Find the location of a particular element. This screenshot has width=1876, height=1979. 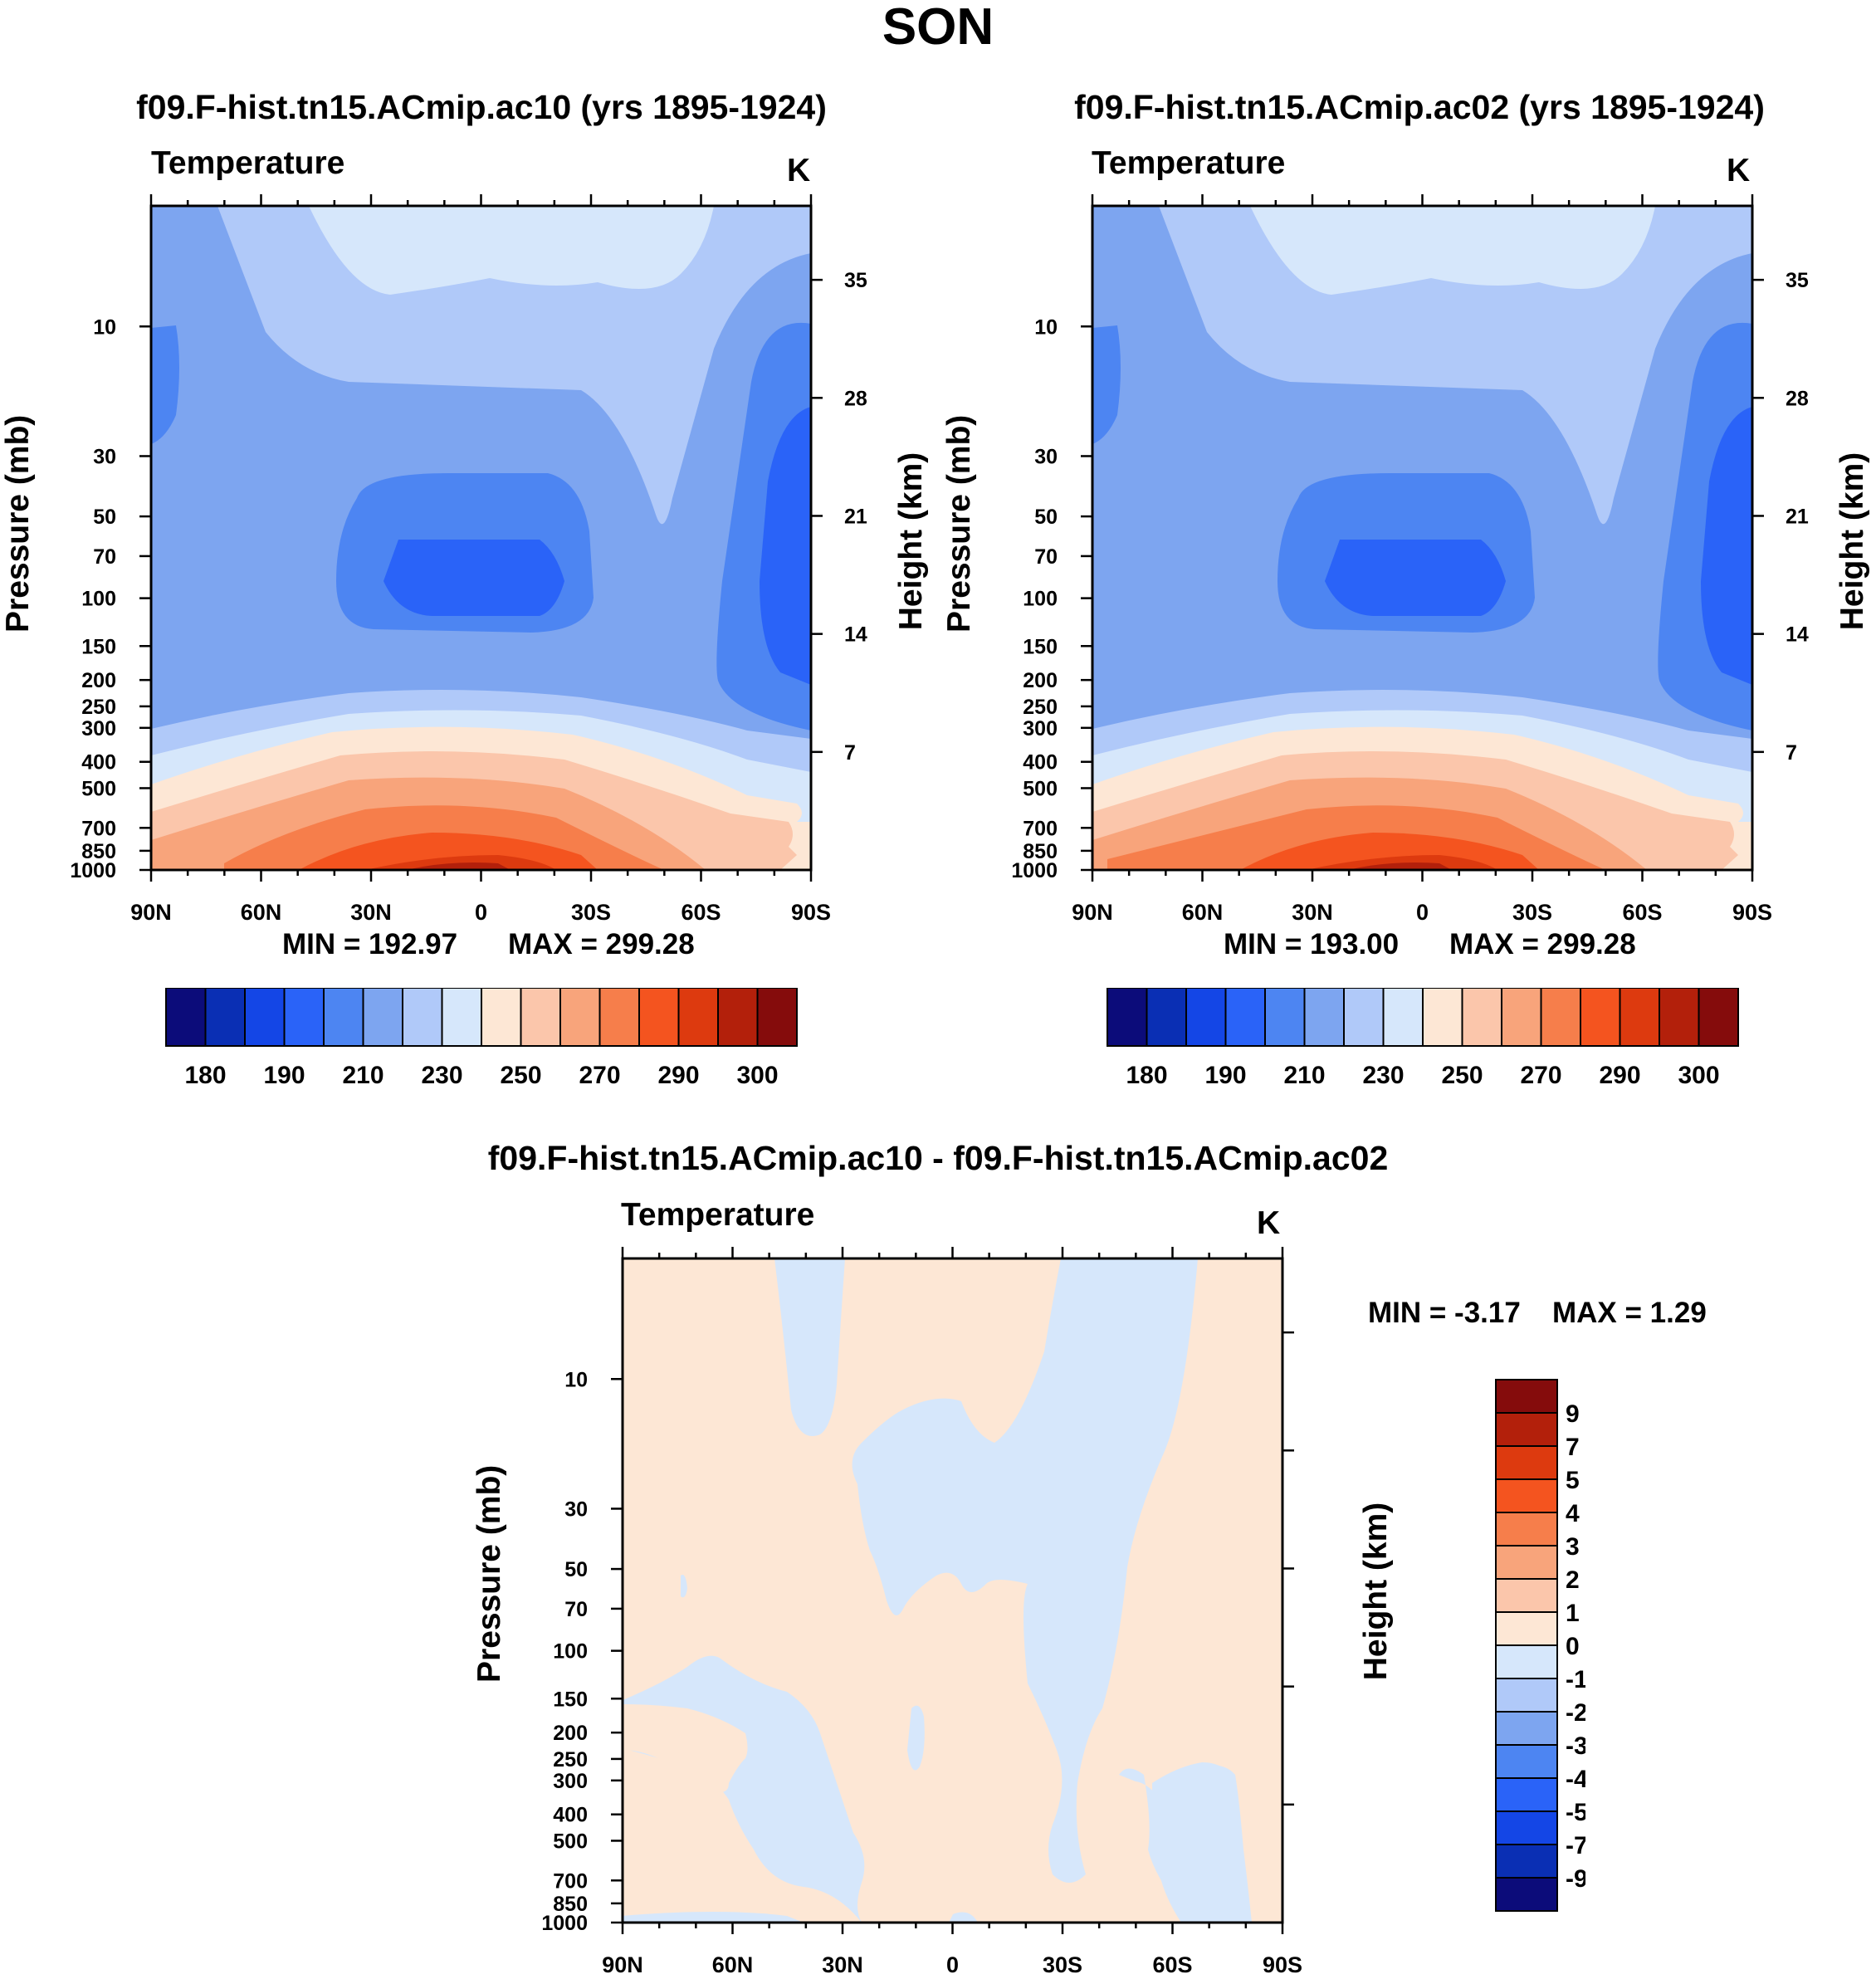

colorbar-label: -3 is located at coordinates (1576, 1746).